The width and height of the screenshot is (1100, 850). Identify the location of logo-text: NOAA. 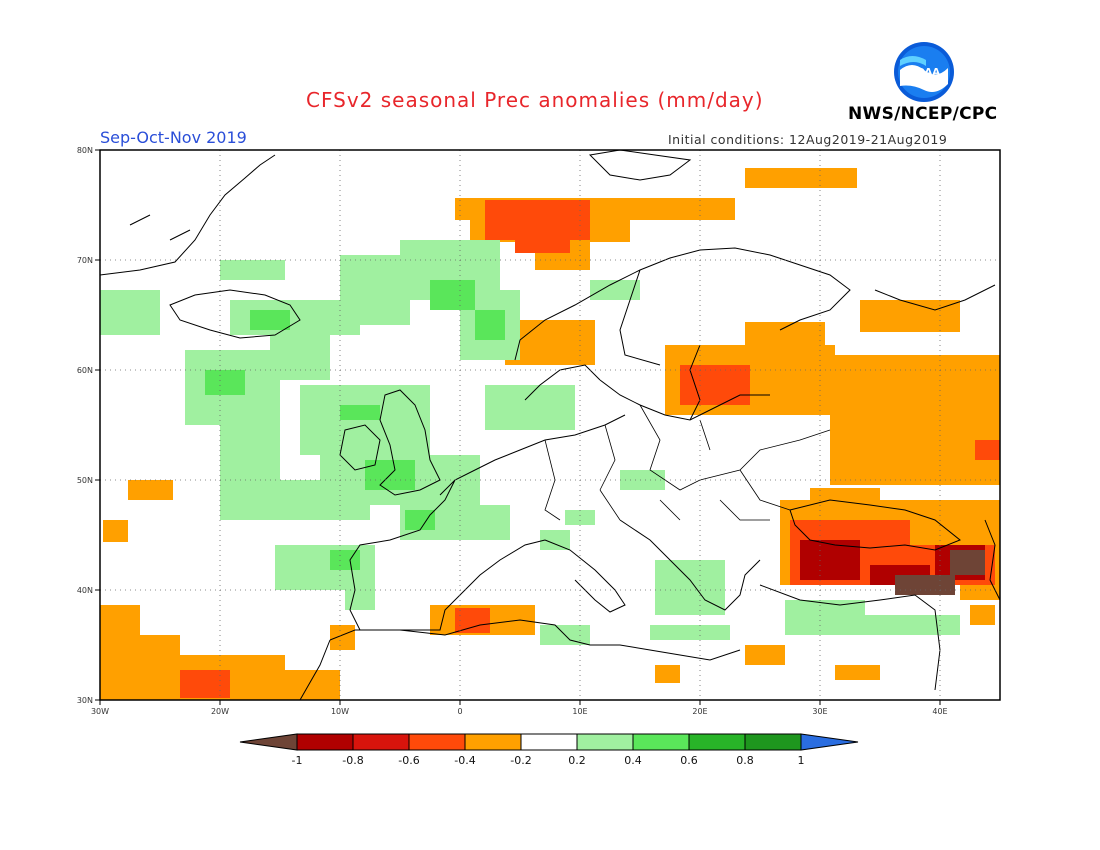
(924, 72).